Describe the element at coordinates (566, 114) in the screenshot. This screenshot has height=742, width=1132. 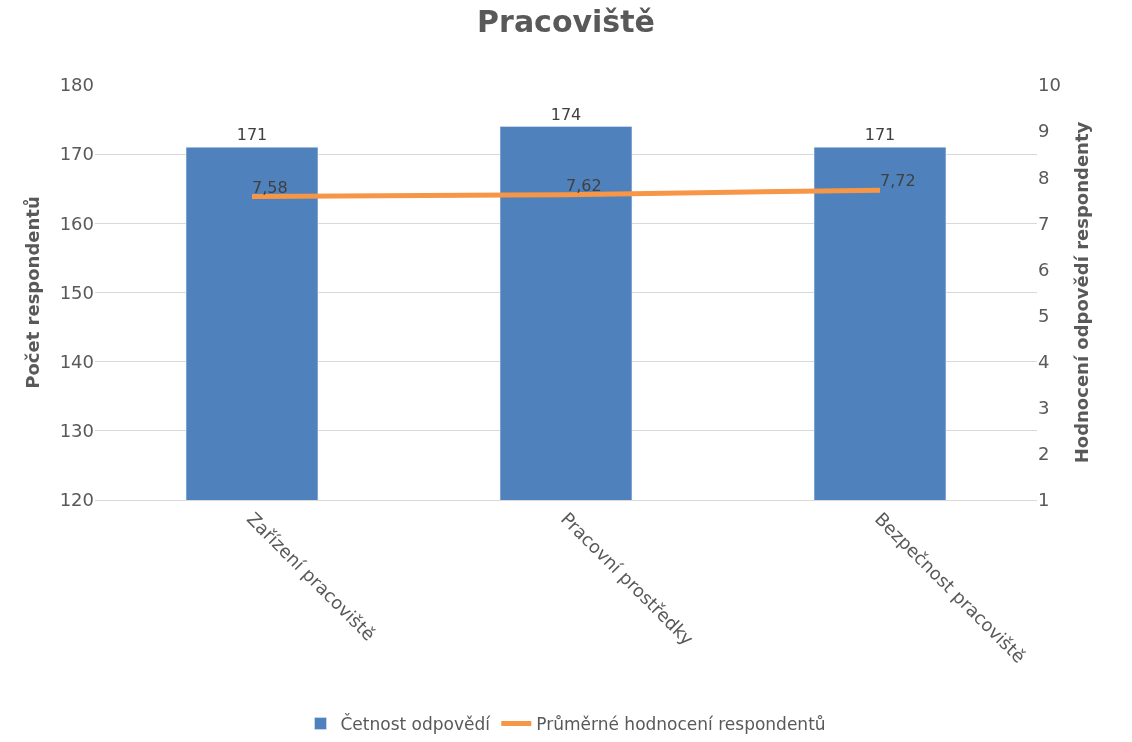
I see `data-label: 174` at that location.